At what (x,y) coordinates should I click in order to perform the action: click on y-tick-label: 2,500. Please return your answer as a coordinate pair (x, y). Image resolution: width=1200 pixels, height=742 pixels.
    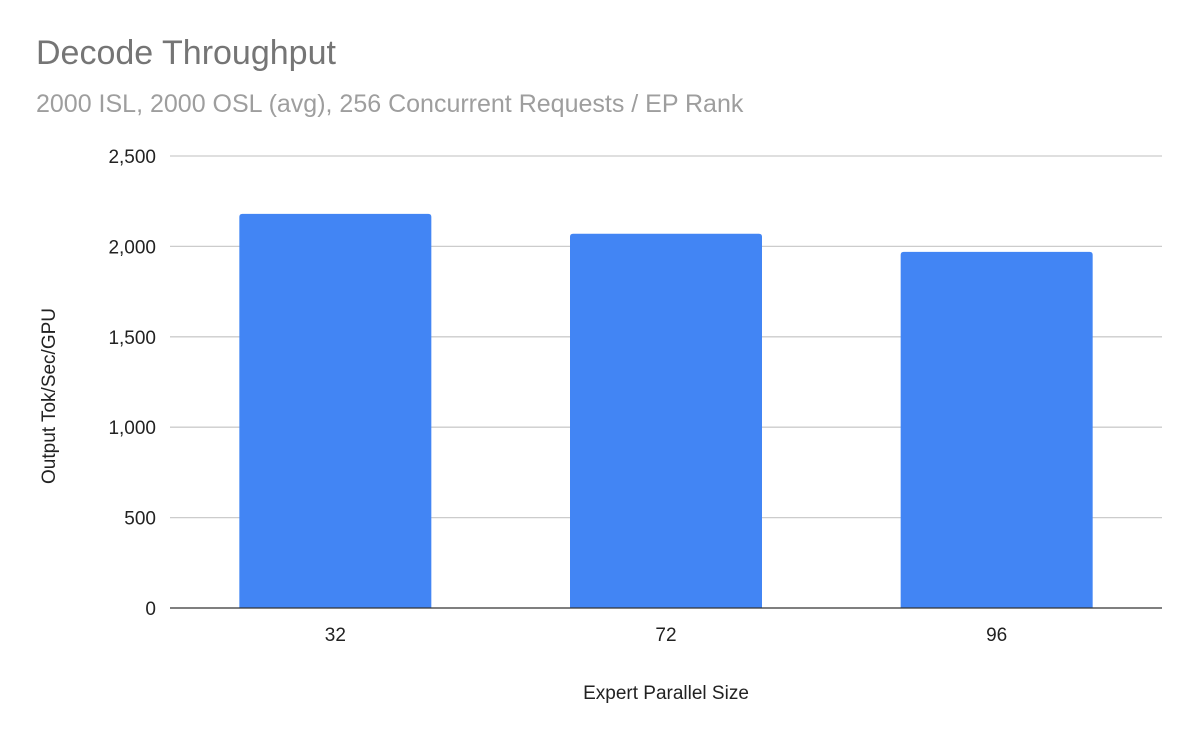
    Looking at the image, I should click on (132, 157).